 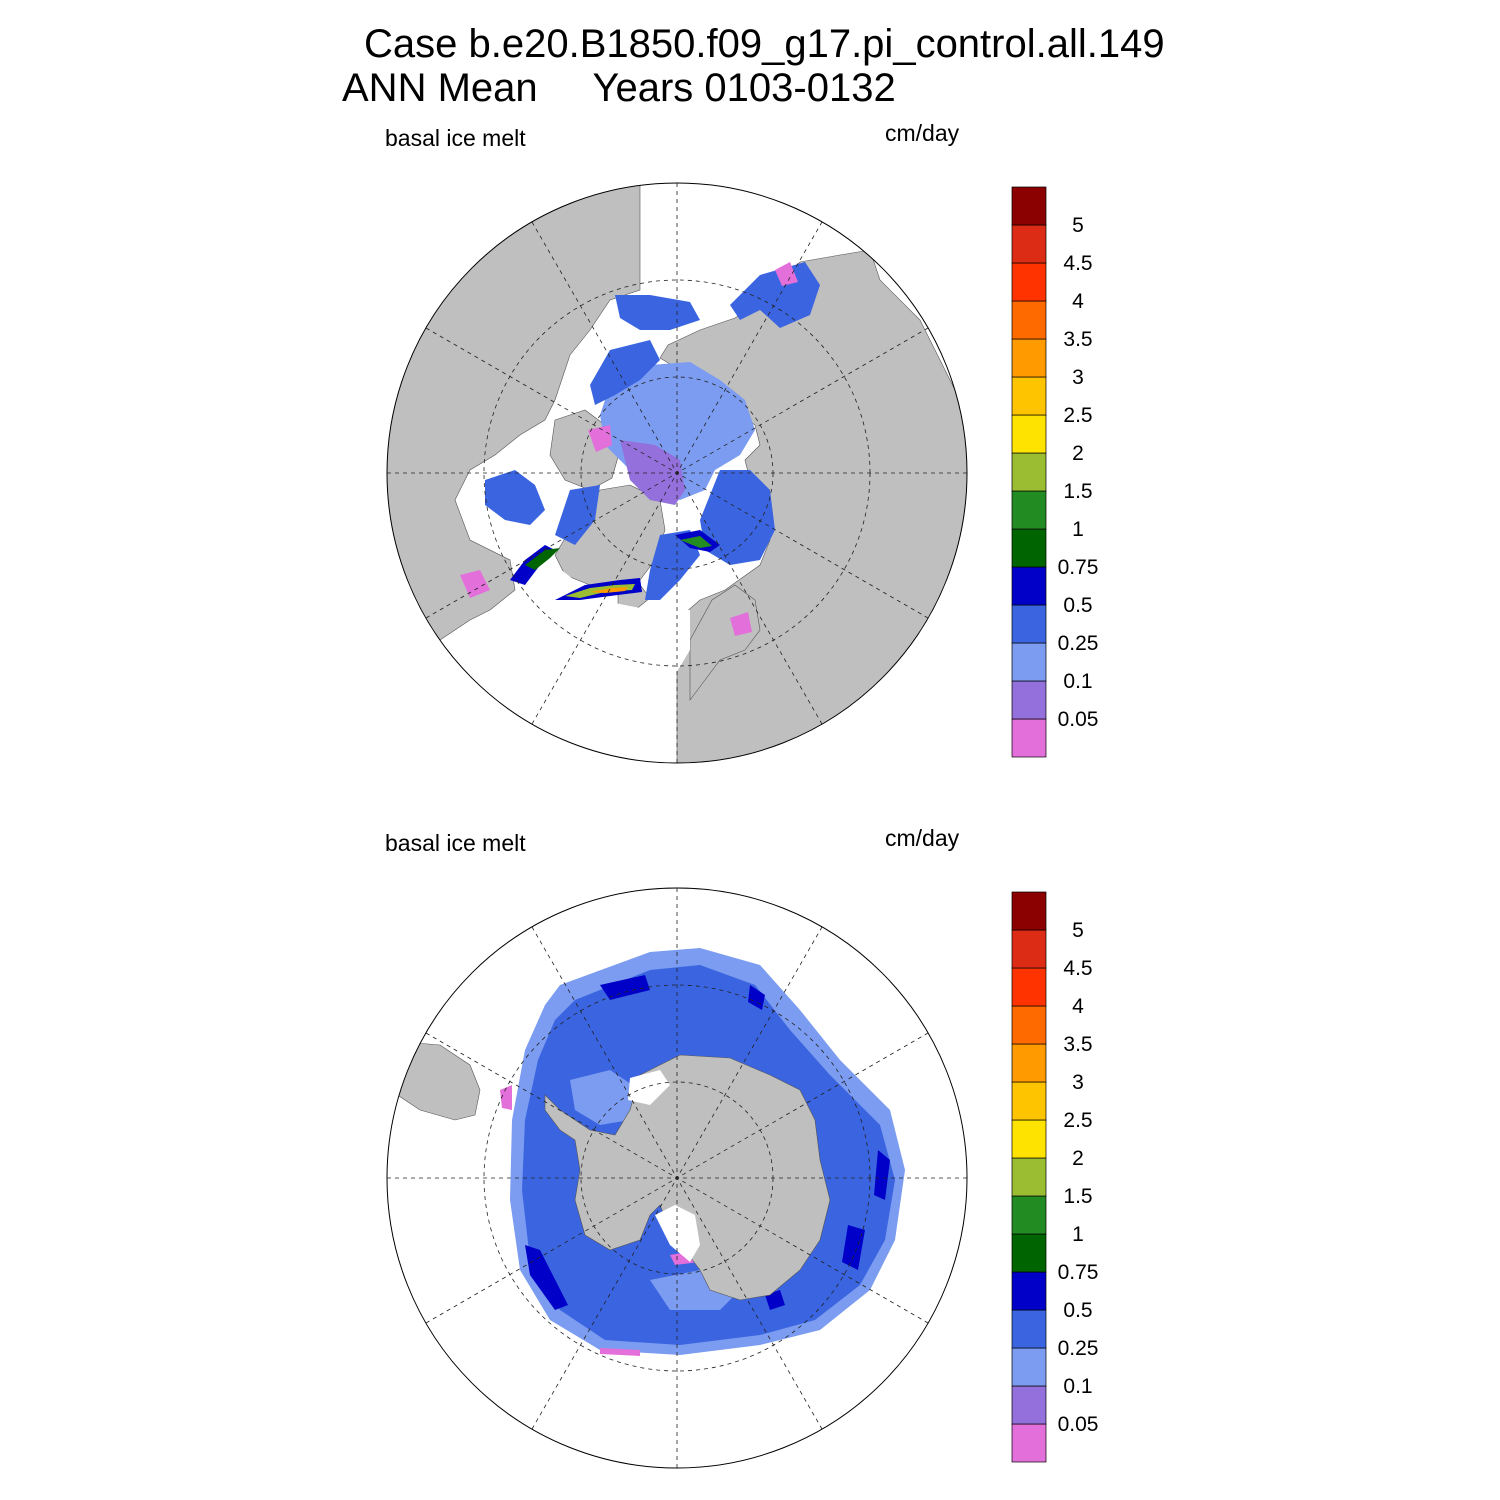 What do you see at coordinates (1077, 605) in the screenshot?
I see `north-colorbar-tick-label: 0.5` at bounding box center [1077, 605].